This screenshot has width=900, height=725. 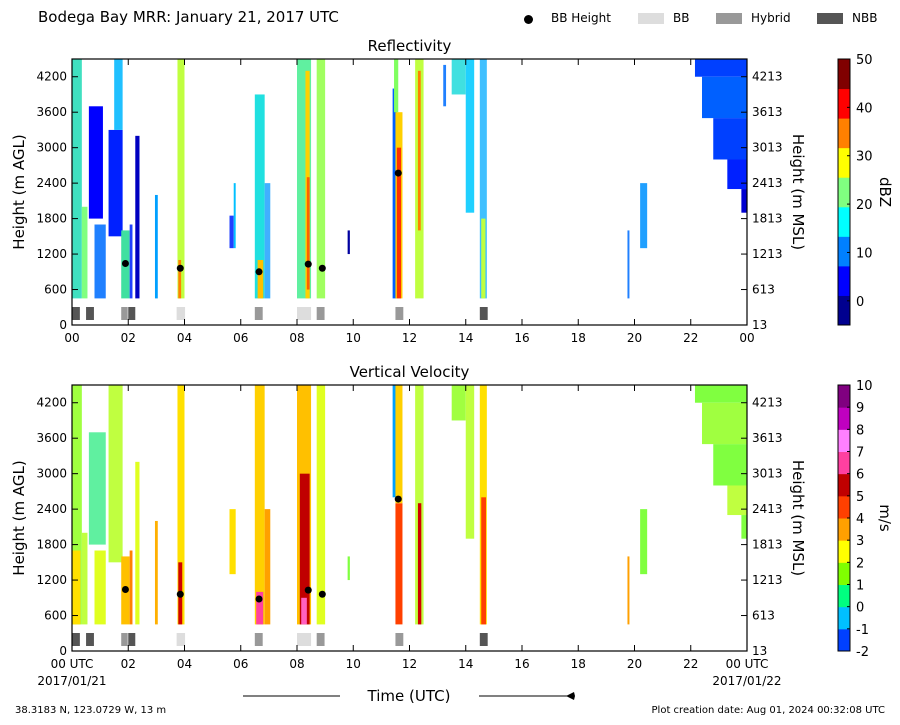 What do you see at coordinates (240, 664) in the screenshot?
I see `xtick-label-1-3: 06` at bounding box center [240, 664].